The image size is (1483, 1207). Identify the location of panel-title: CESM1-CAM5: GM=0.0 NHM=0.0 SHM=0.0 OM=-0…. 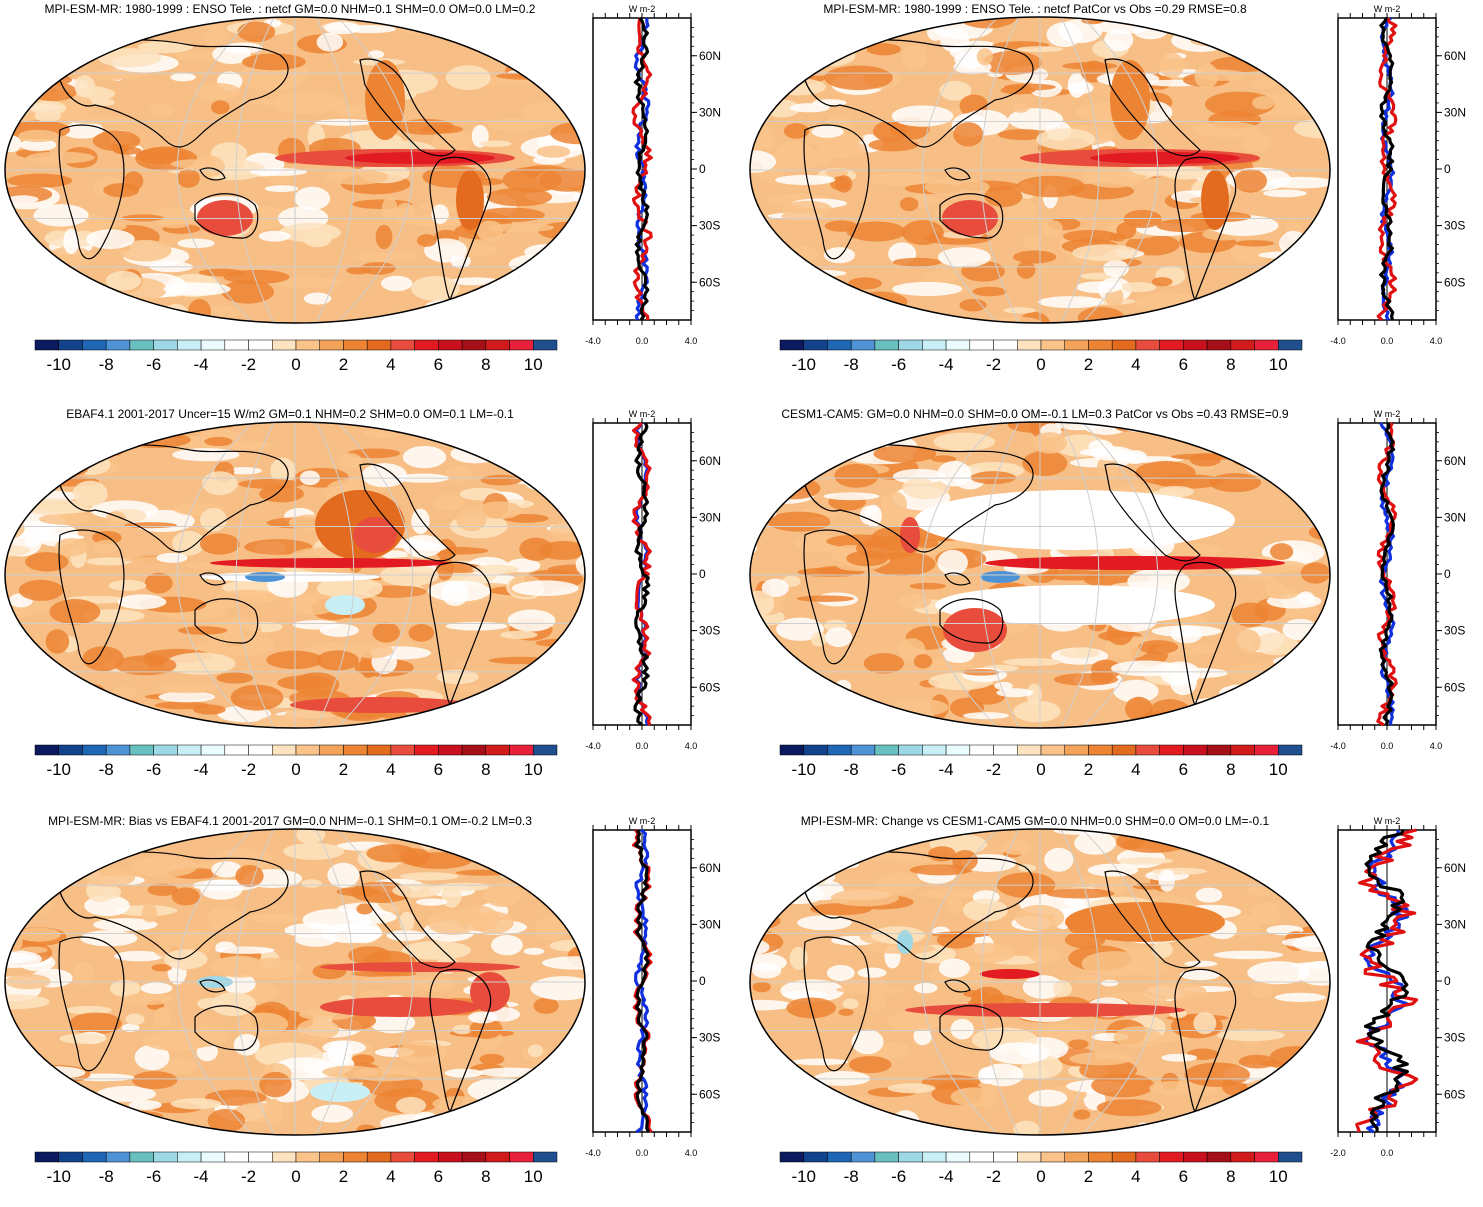
(1035, 414).